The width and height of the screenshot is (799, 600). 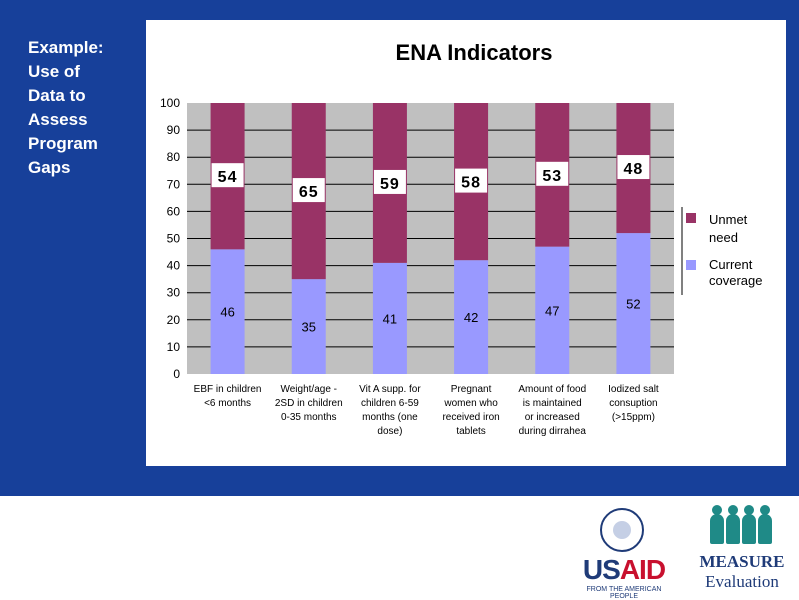 I want to click on side-caption-line: Gaps, so click(x=49, y=167).